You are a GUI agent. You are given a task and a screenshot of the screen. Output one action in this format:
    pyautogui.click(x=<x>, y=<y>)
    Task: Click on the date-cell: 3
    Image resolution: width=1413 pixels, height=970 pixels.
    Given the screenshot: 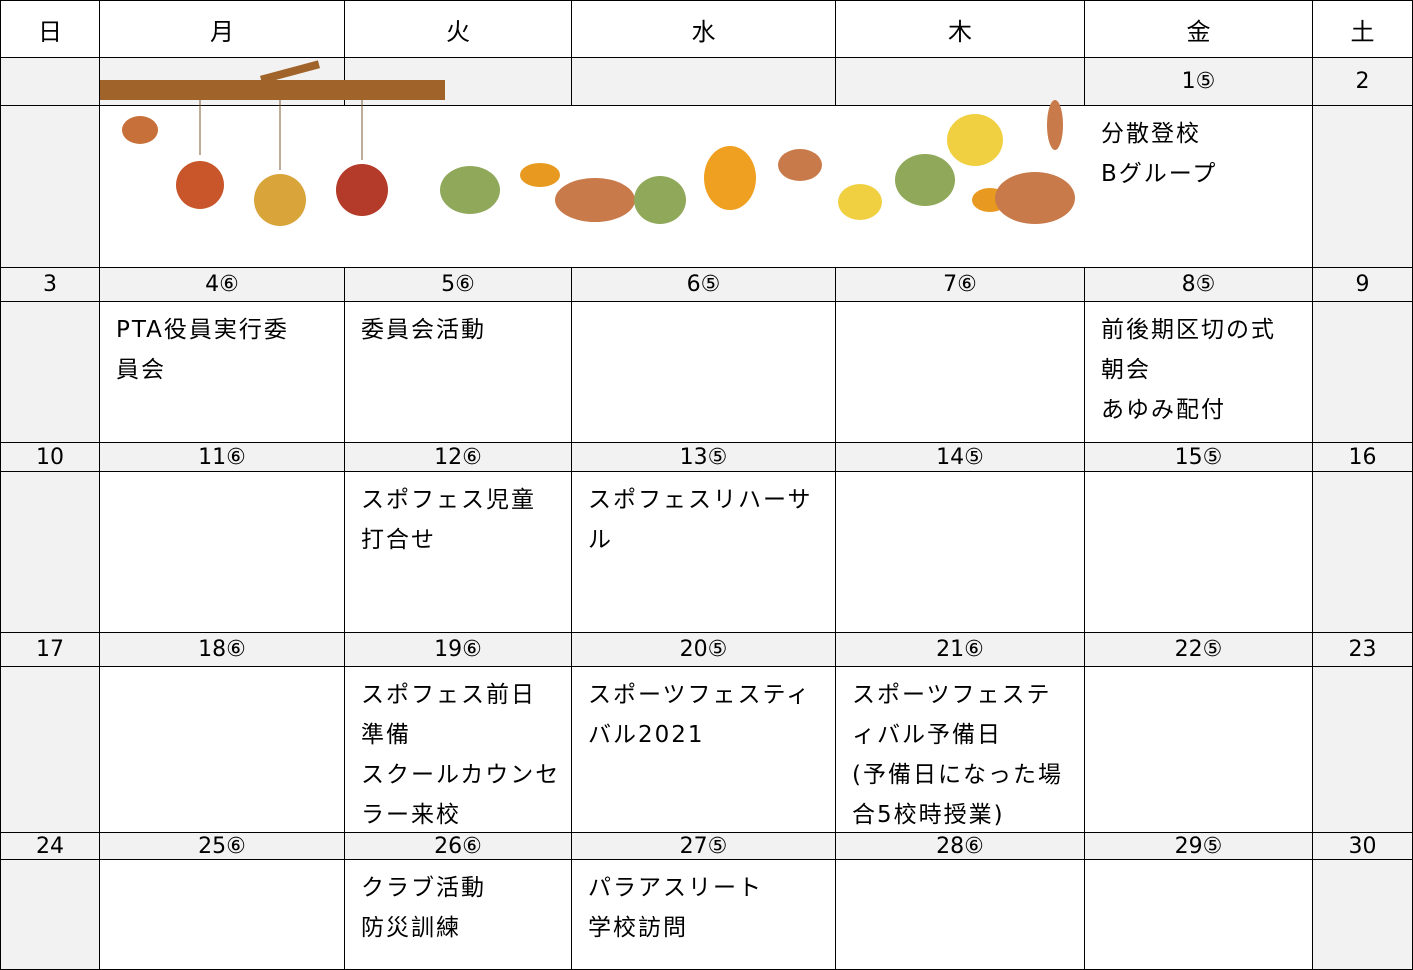 What is the action you would take?
    pyautogui.click(x=50, y=285)
    